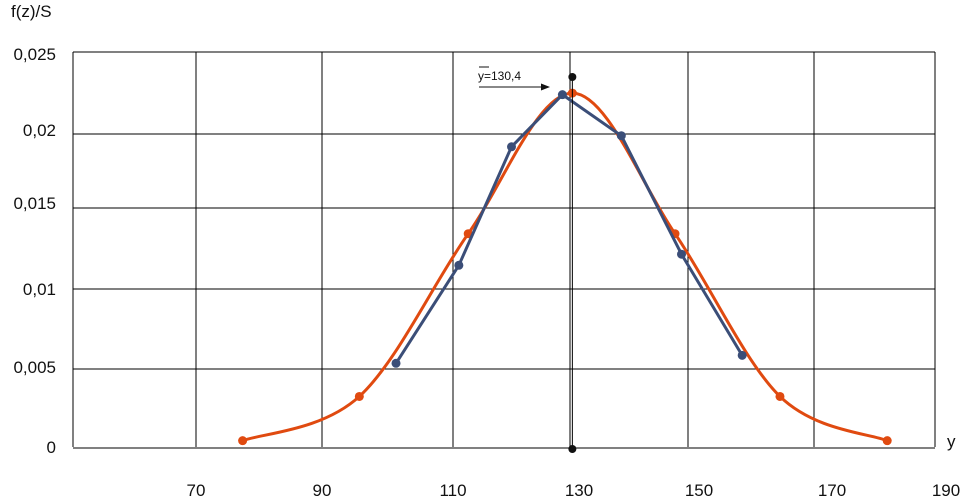 This screenshot has height=499, width=965. Describe the element at coordinates (322, 490) in the screenshot. I see `x-tick-label: 90` at that location.